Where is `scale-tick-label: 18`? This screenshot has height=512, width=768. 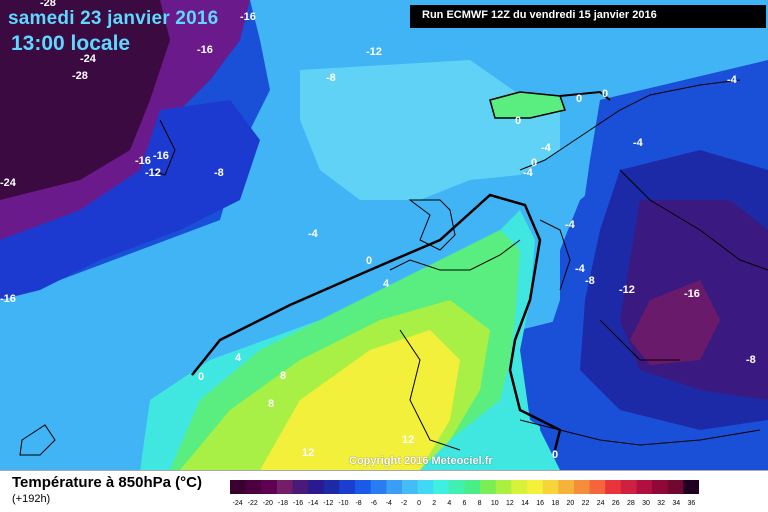
scale-tick-label: 18 is located at coordinates (555, 503).